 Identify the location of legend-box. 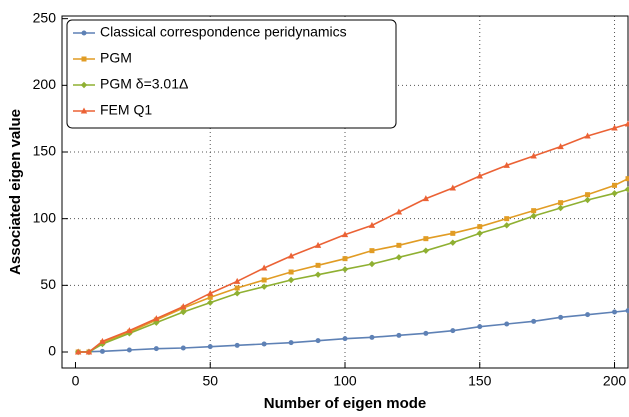
(231, 74).